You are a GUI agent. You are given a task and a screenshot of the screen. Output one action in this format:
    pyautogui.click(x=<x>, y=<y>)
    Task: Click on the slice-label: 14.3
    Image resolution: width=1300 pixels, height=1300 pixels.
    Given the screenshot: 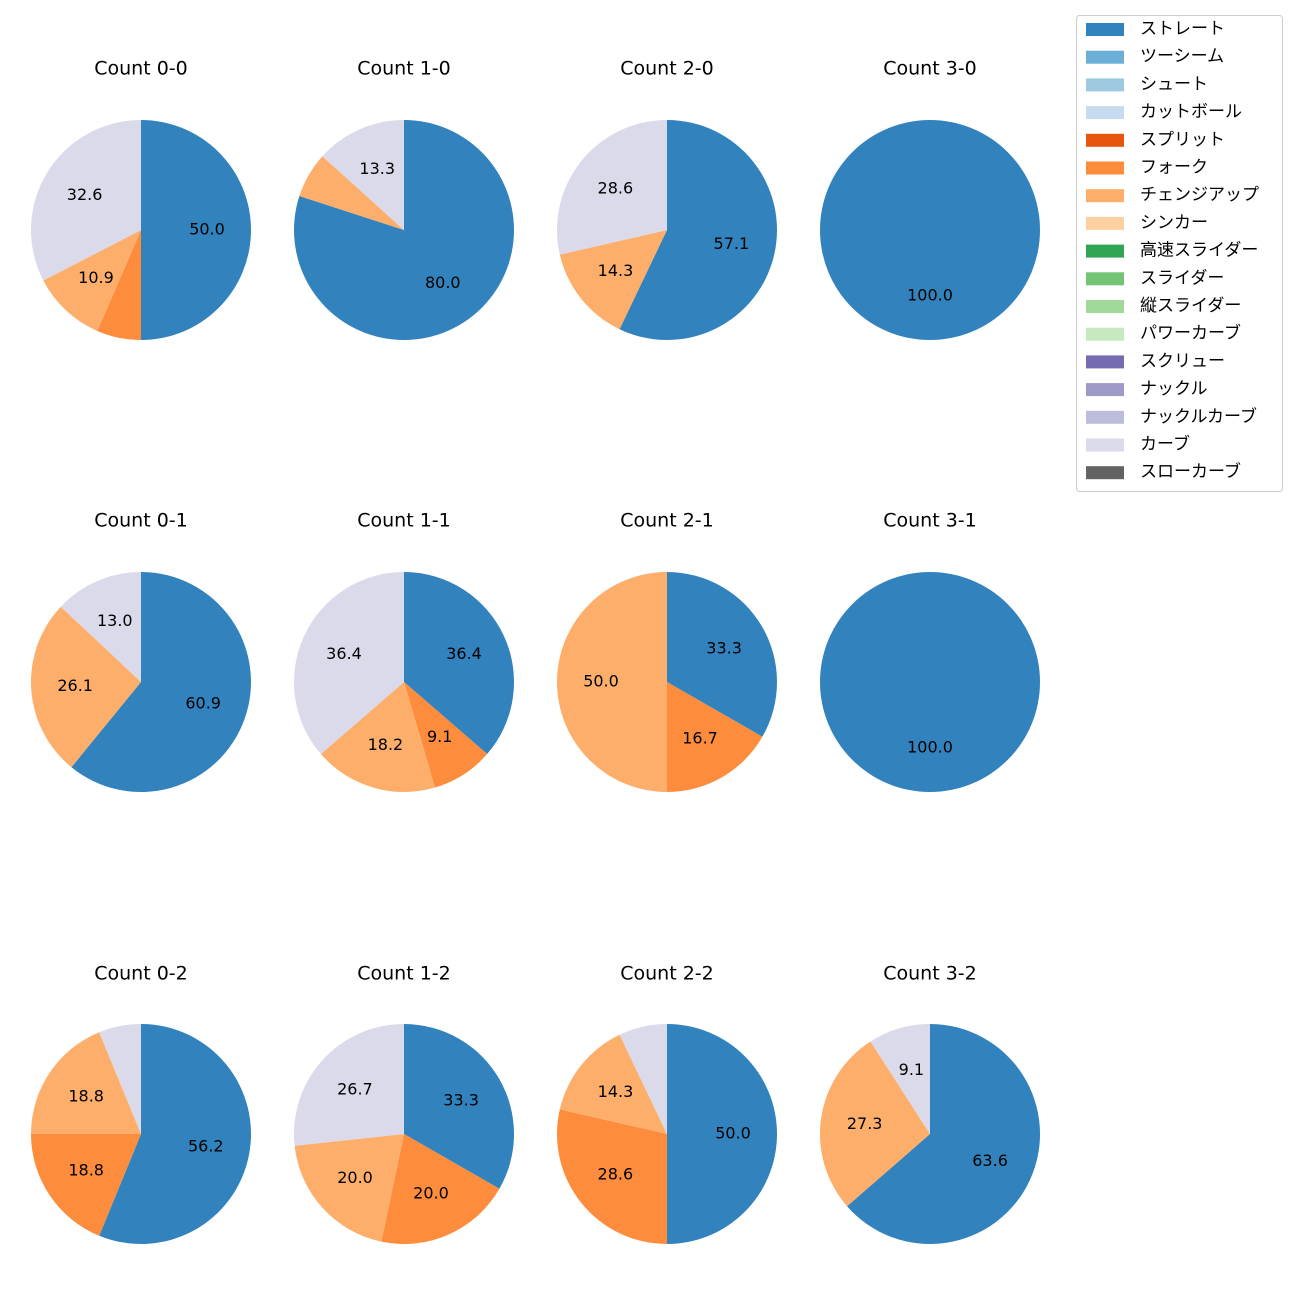 What is the action you would take?
    pyautogui.click(x=616, y=270)
    